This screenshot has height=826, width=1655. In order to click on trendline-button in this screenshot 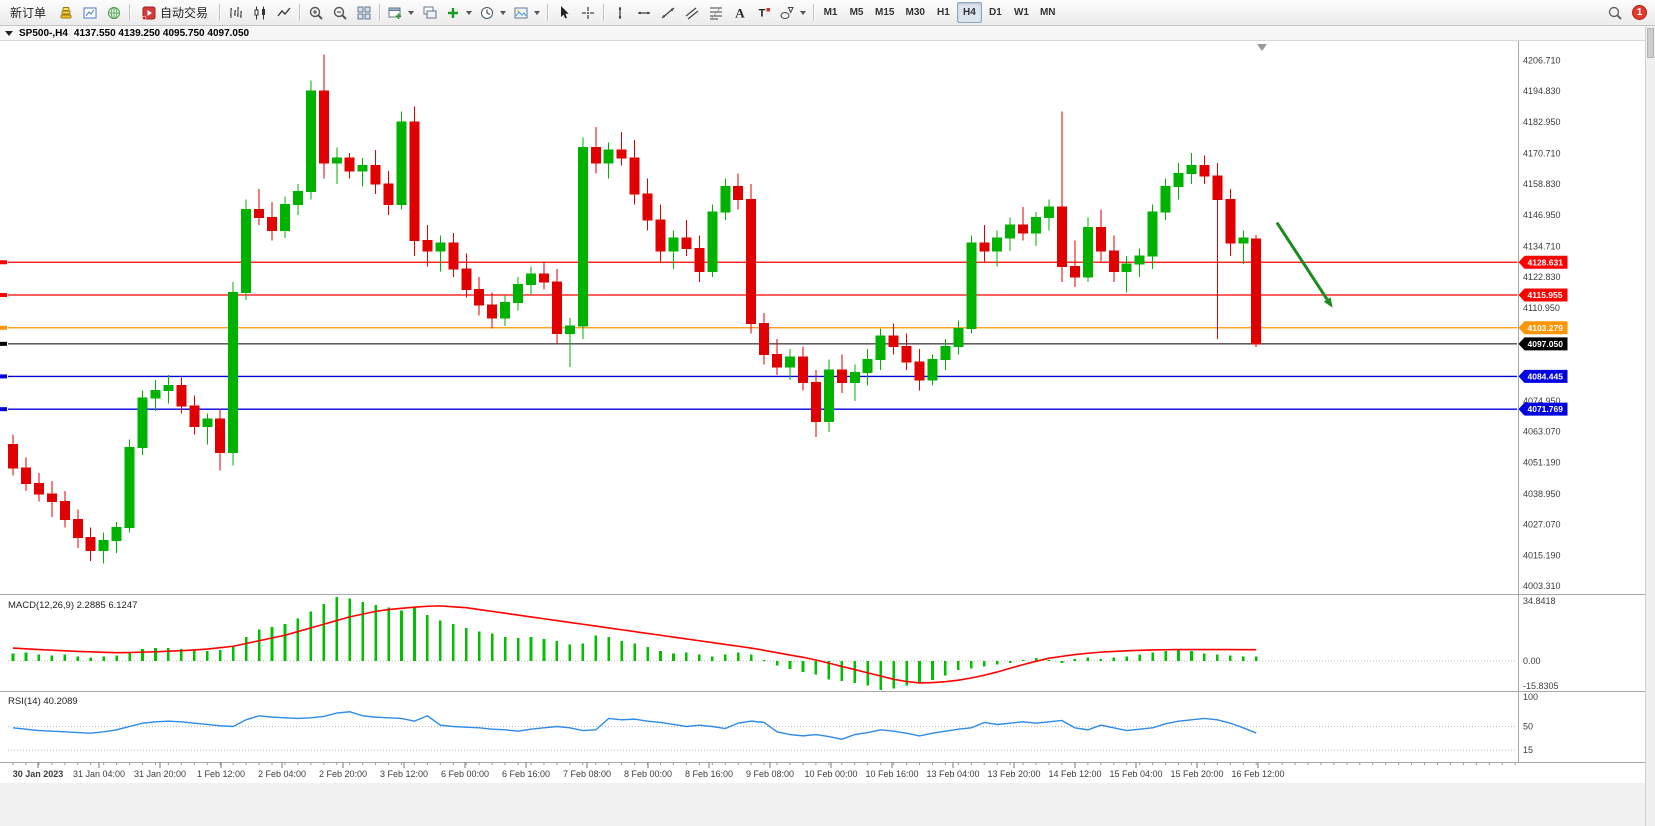, I will do `click(667, 12)`.